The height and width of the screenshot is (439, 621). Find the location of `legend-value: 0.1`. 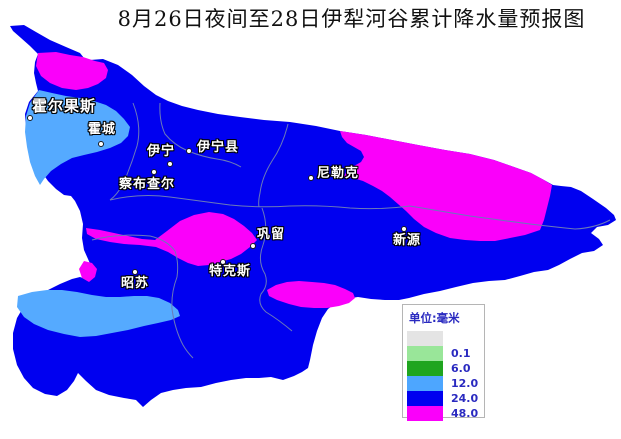

legend-value: 0.1 is located at coordinates (461, 353).